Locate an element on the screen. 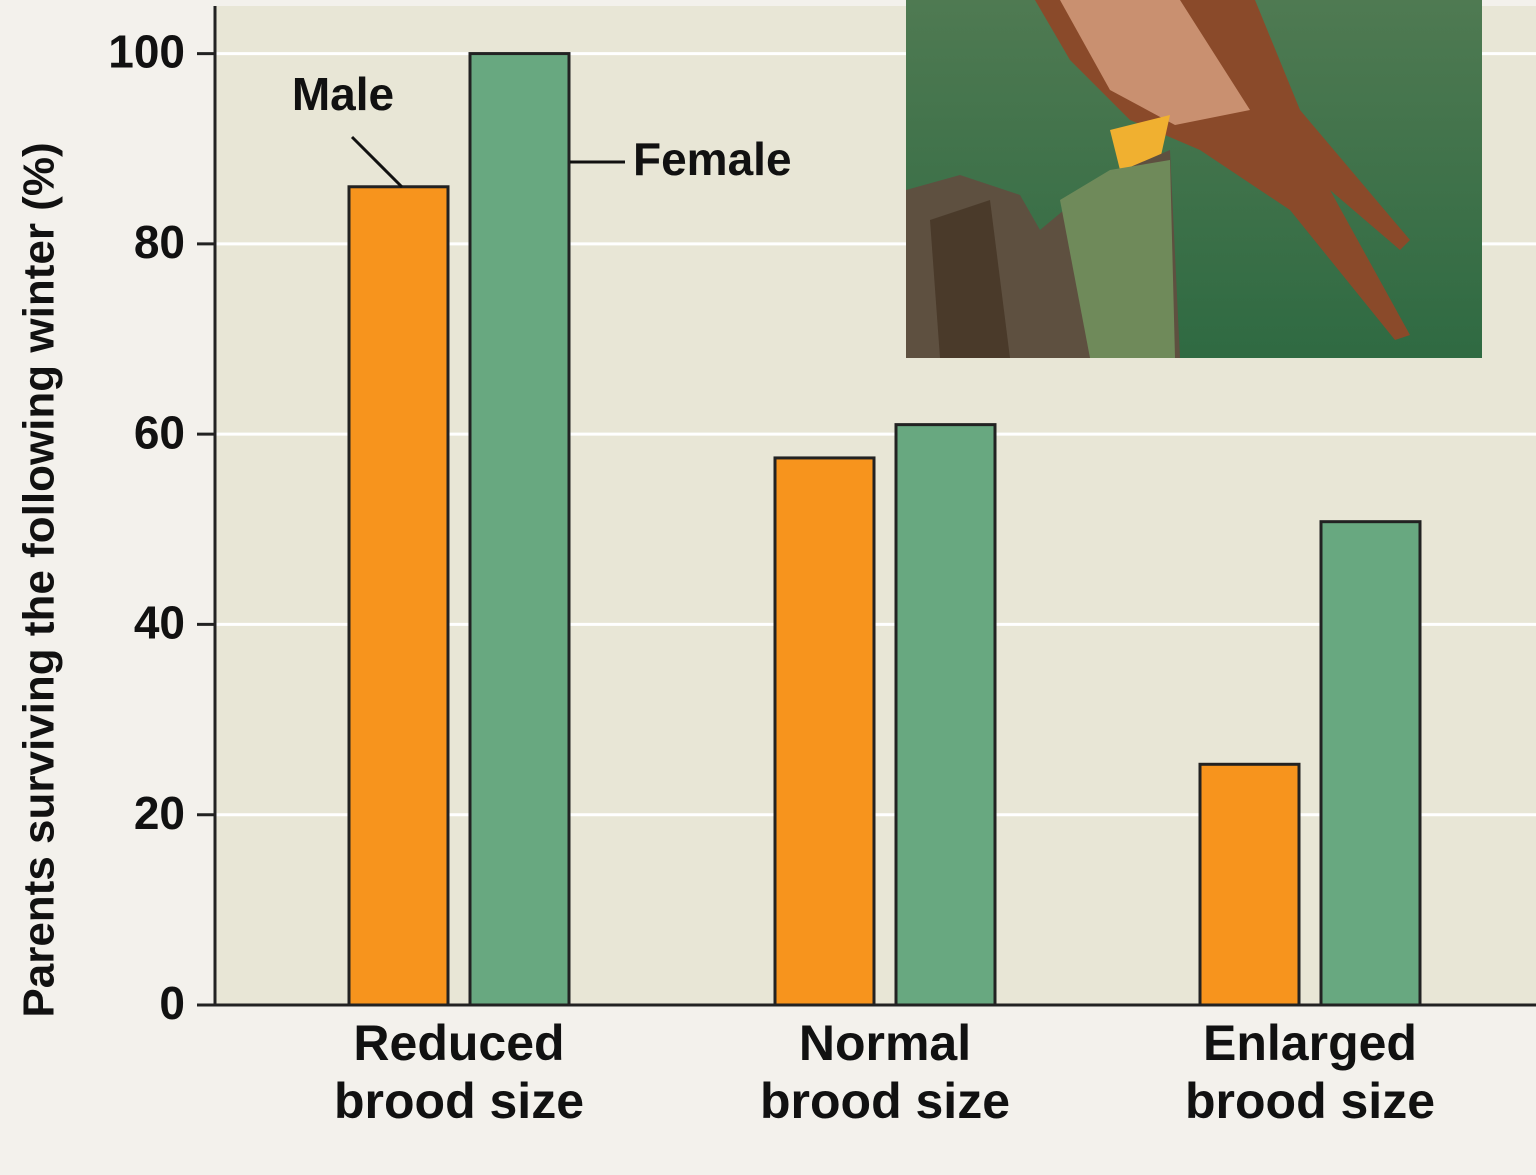 The image size is (1536, 1175). y-tick-label: 100 is located at coordinates (146, 52).